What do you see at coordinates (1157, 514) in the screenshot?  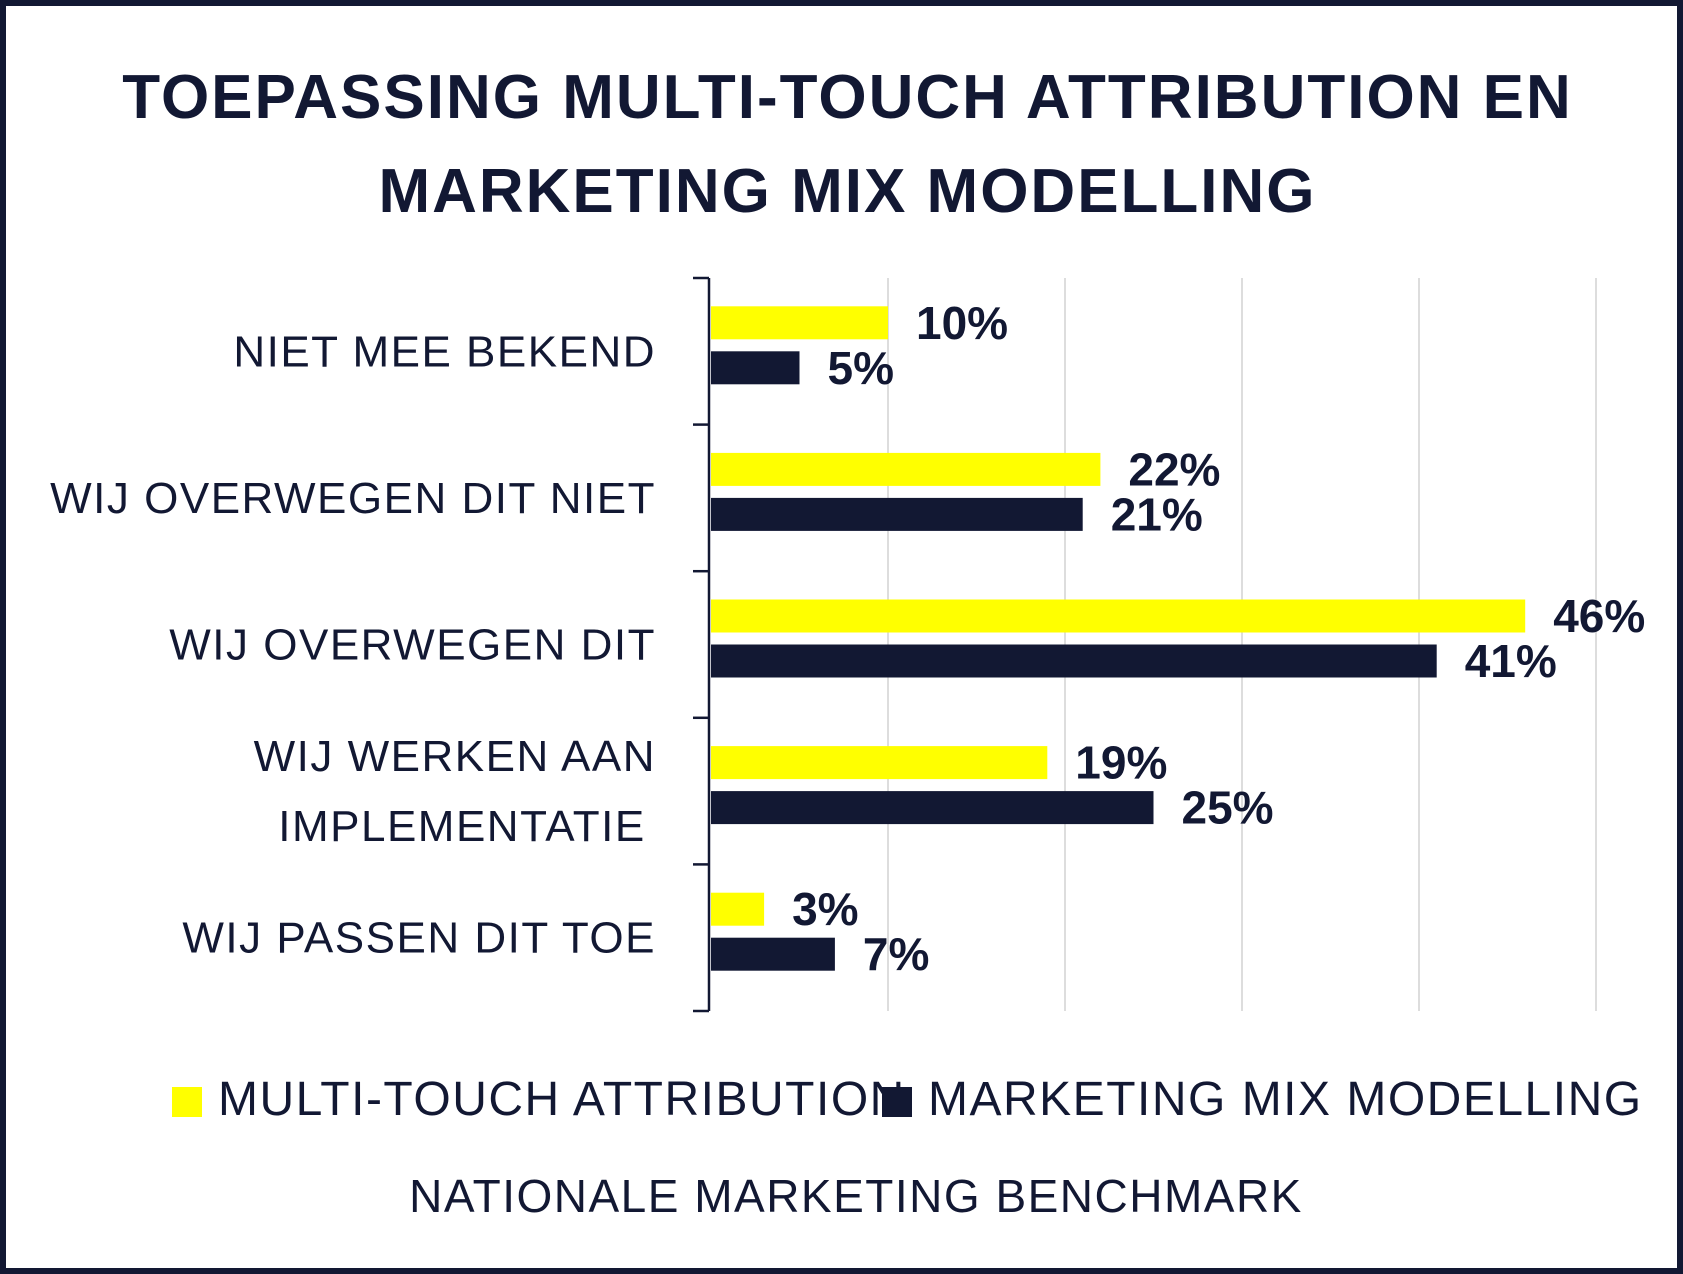 I see `data-label: 21%` at bounding box center [1157, 514].